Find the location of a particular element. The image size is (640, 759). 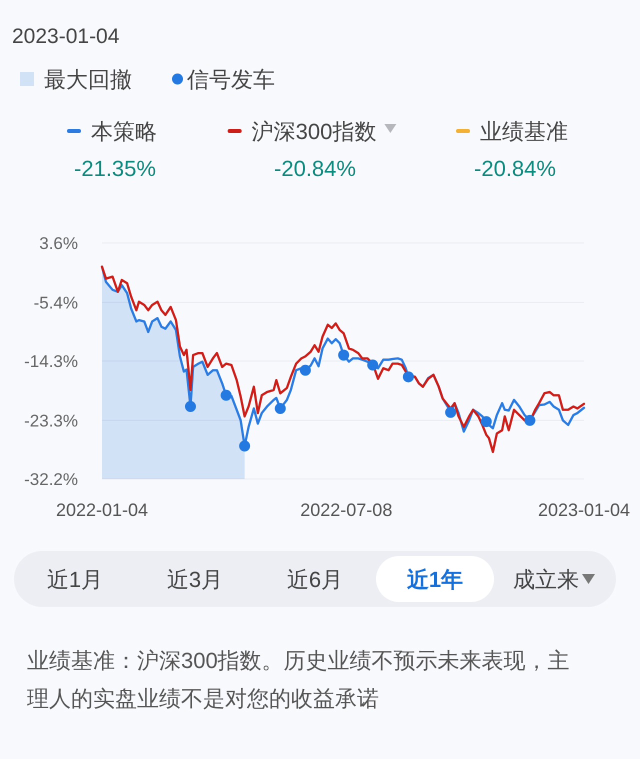

text: 2023-01-04 is located at coordinates (66, 36).